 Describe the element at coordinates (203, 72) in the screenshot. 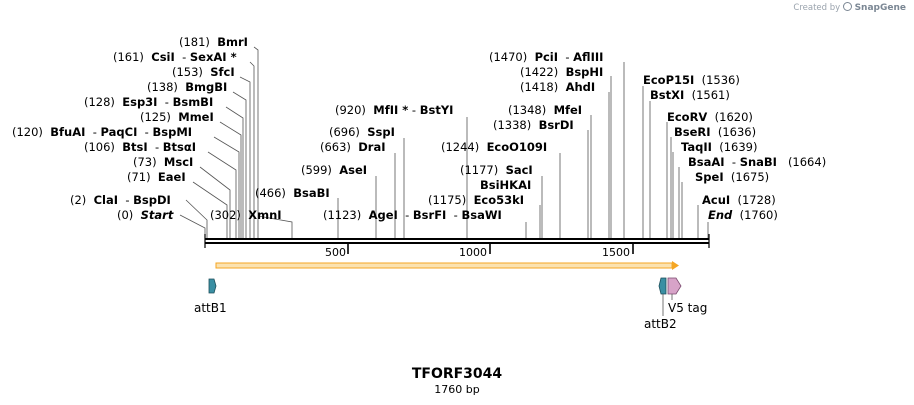

I see `site-sfci: (153) SfcI` at that location.